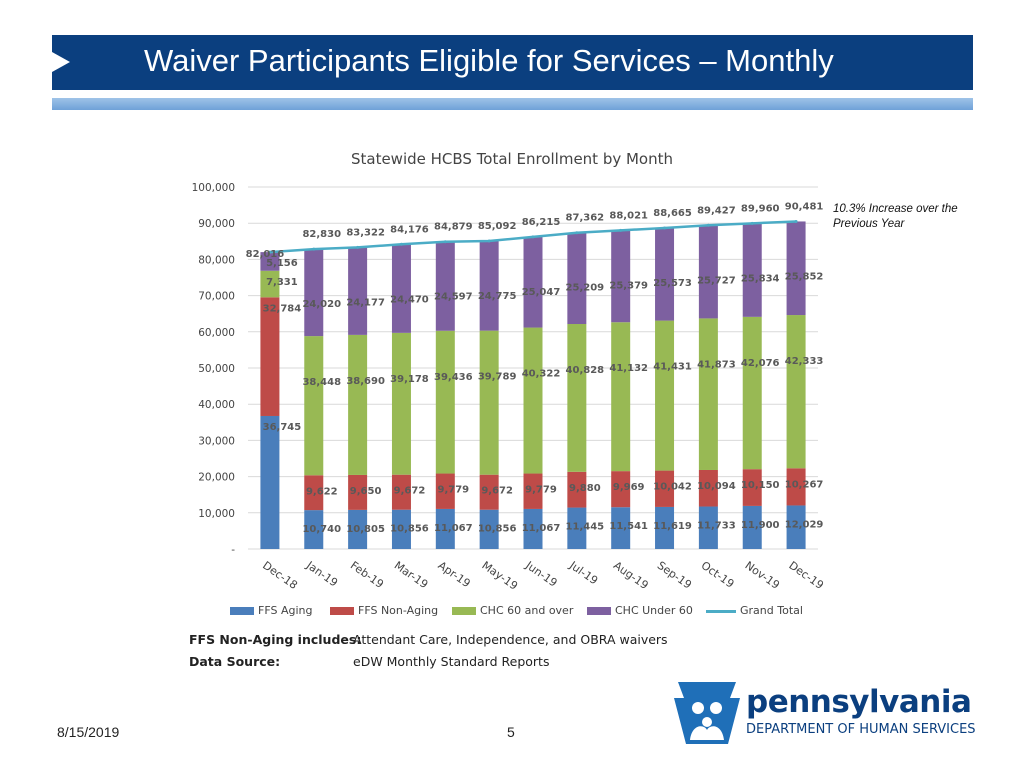 The image size is (1024, 768). Describe the element at coordinates (583, 572) in the screenshot. I see `x-tick-label: Jul-19` at that location.